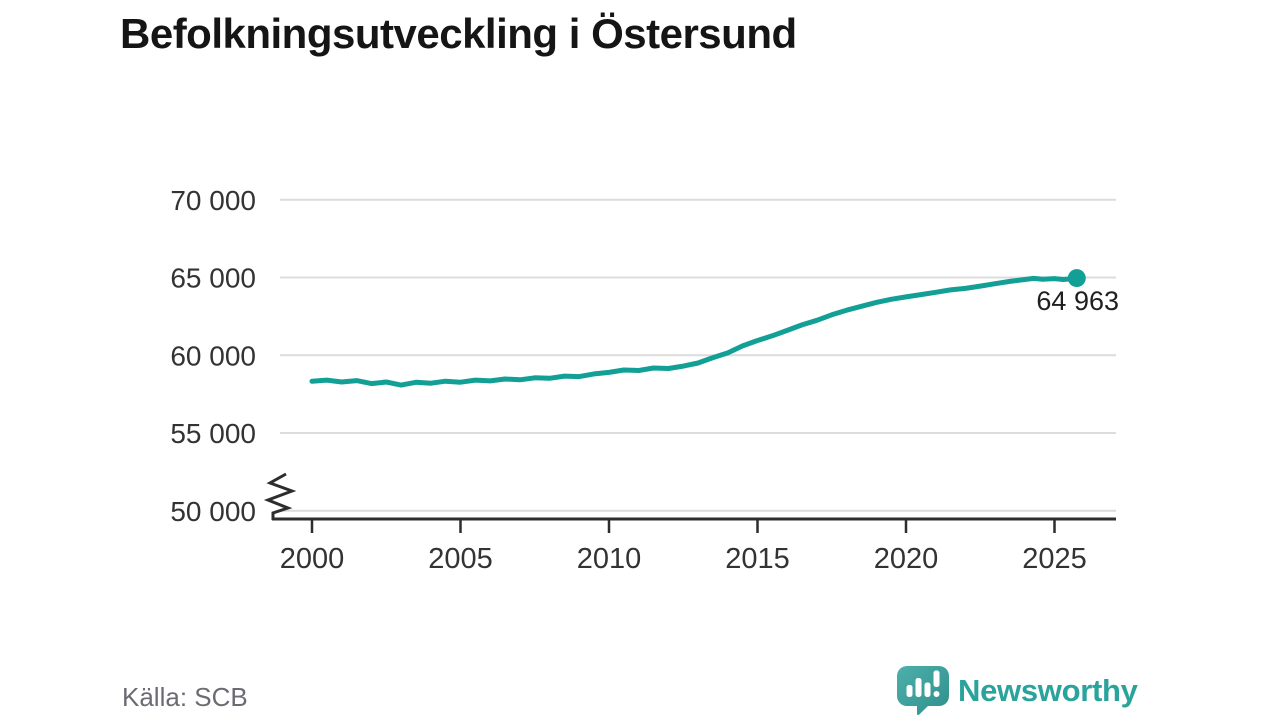 The height and width of the screenshot is (720, 1280). Describe the element at coordinates (460, 559) in the screenshot. I see `x-tick-label: 2005` at that location.